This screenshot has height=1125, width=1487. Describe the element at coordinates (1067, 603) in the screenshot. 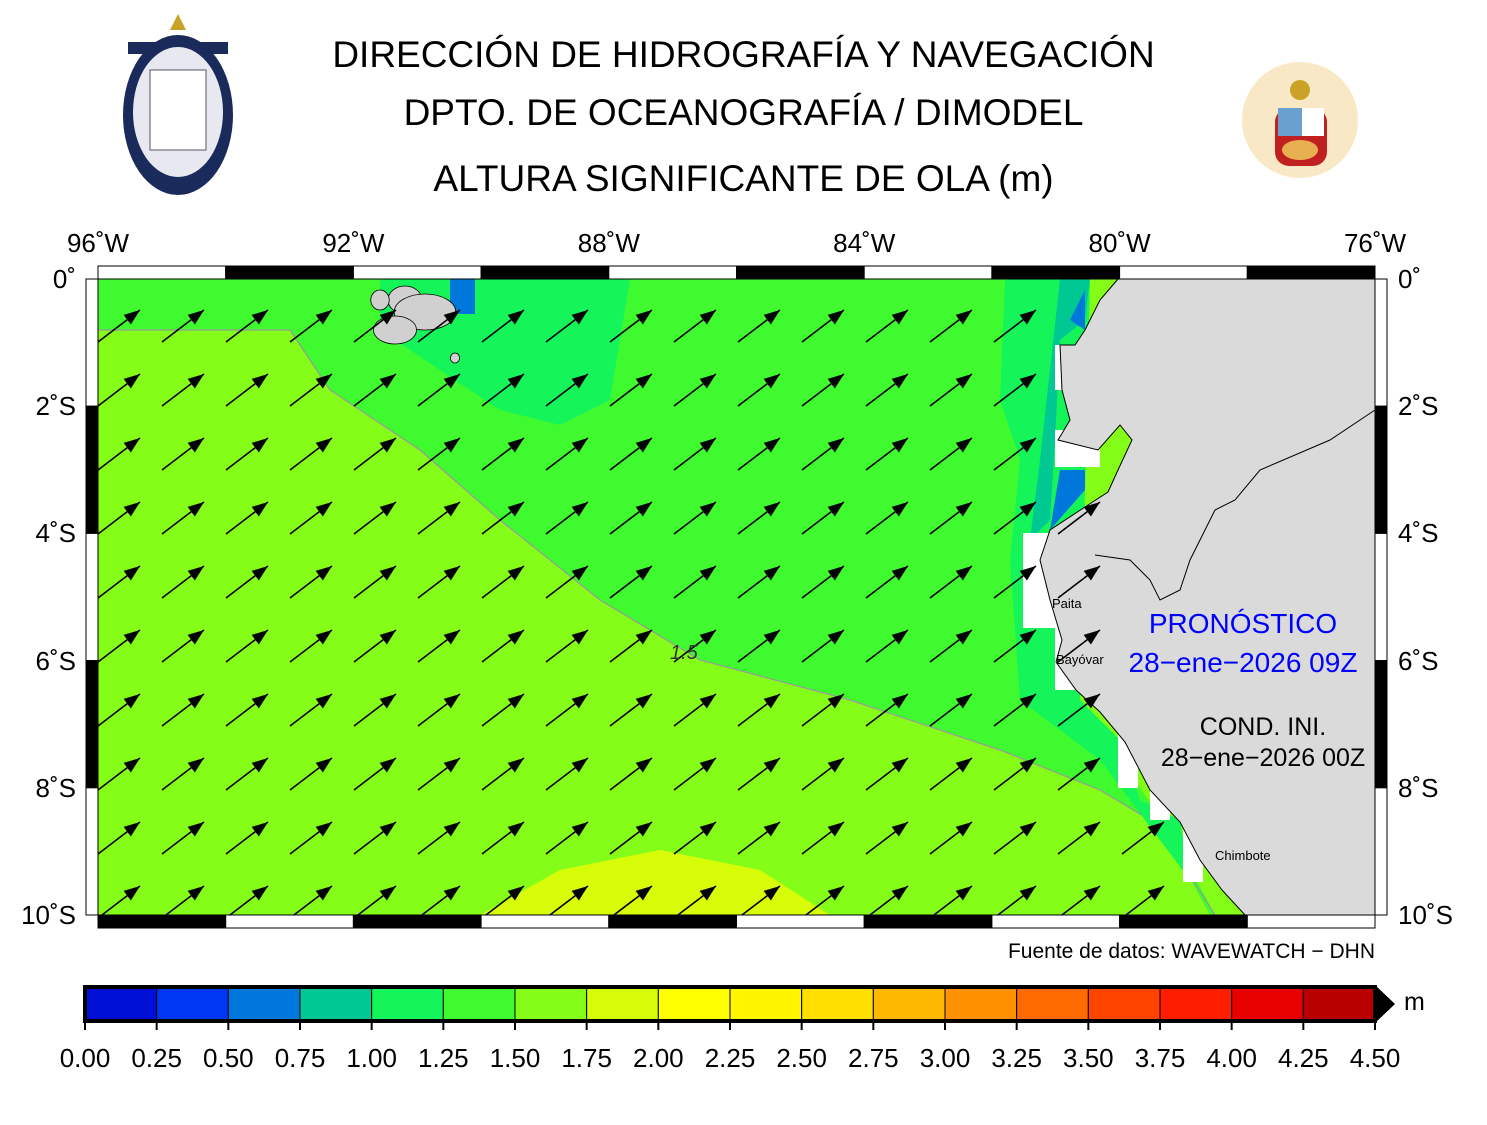

I see `place-paita: Paita` at that location.